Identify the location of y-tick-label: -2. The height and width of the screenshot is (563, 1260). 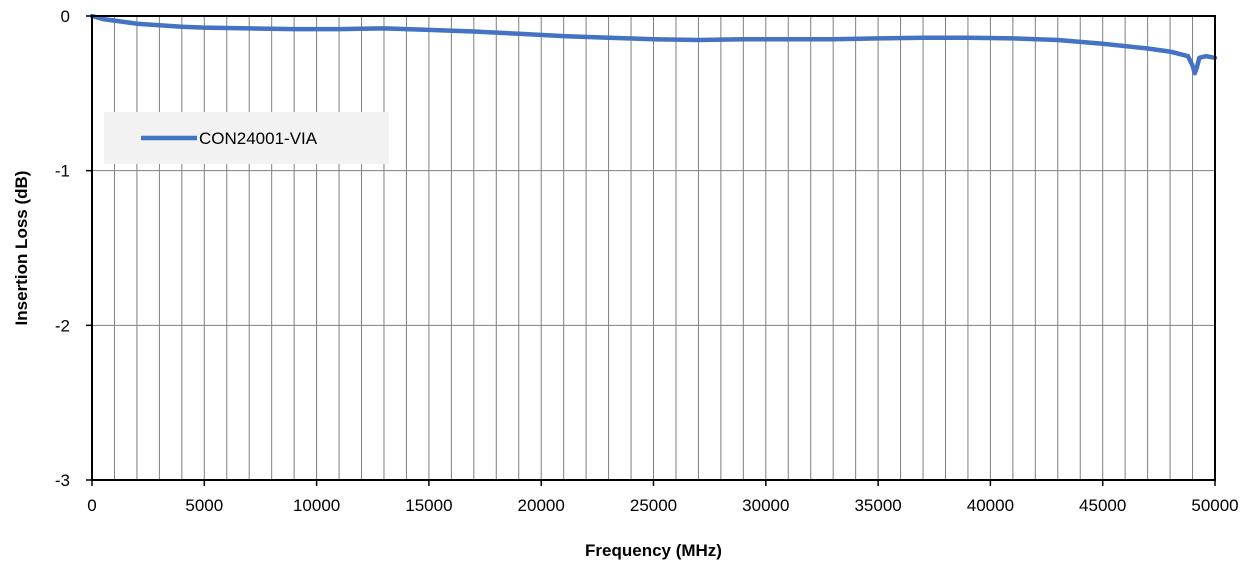
(62, 325).